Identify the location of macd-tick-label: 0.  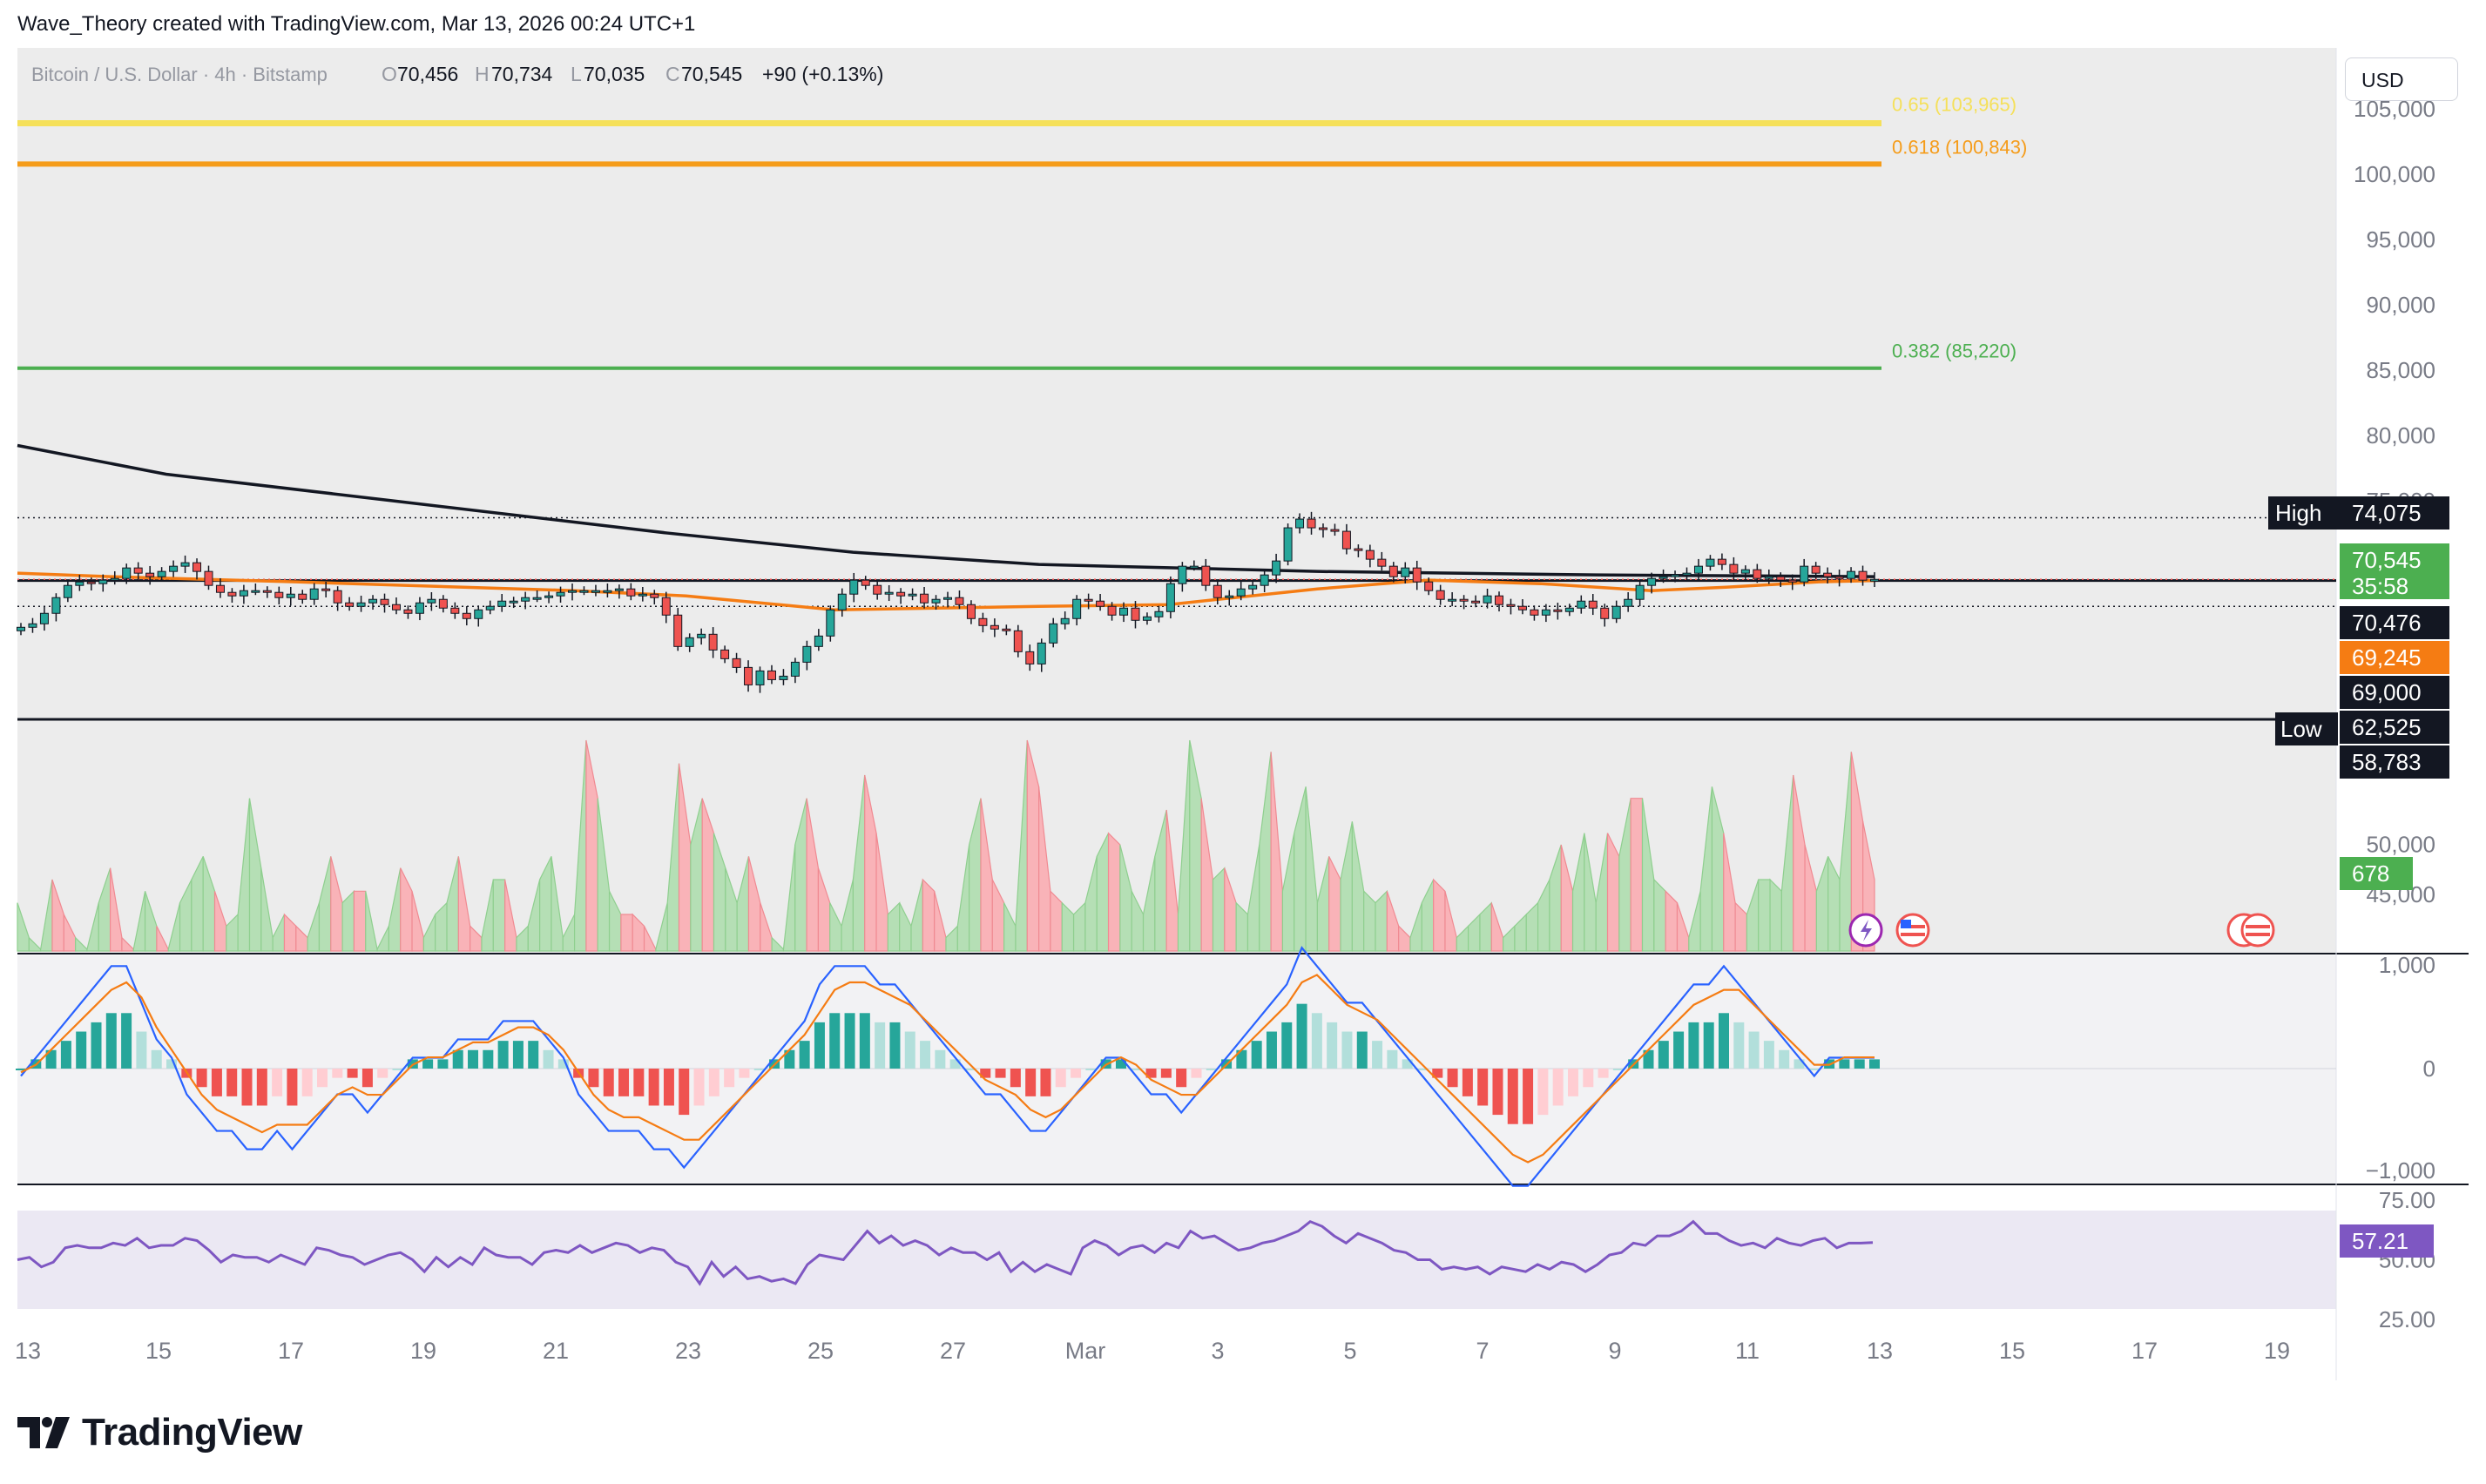
(2429, 1069).